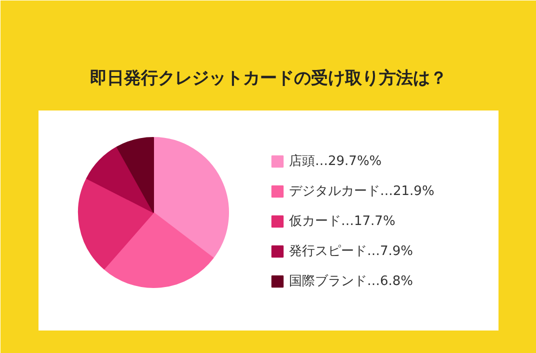 The image size is (536, 353). What do you see at coordinates (351, 251) in the screenshot?
I see `legend-label: 発行スピード…7.9%` at bounding box center [351, 251].